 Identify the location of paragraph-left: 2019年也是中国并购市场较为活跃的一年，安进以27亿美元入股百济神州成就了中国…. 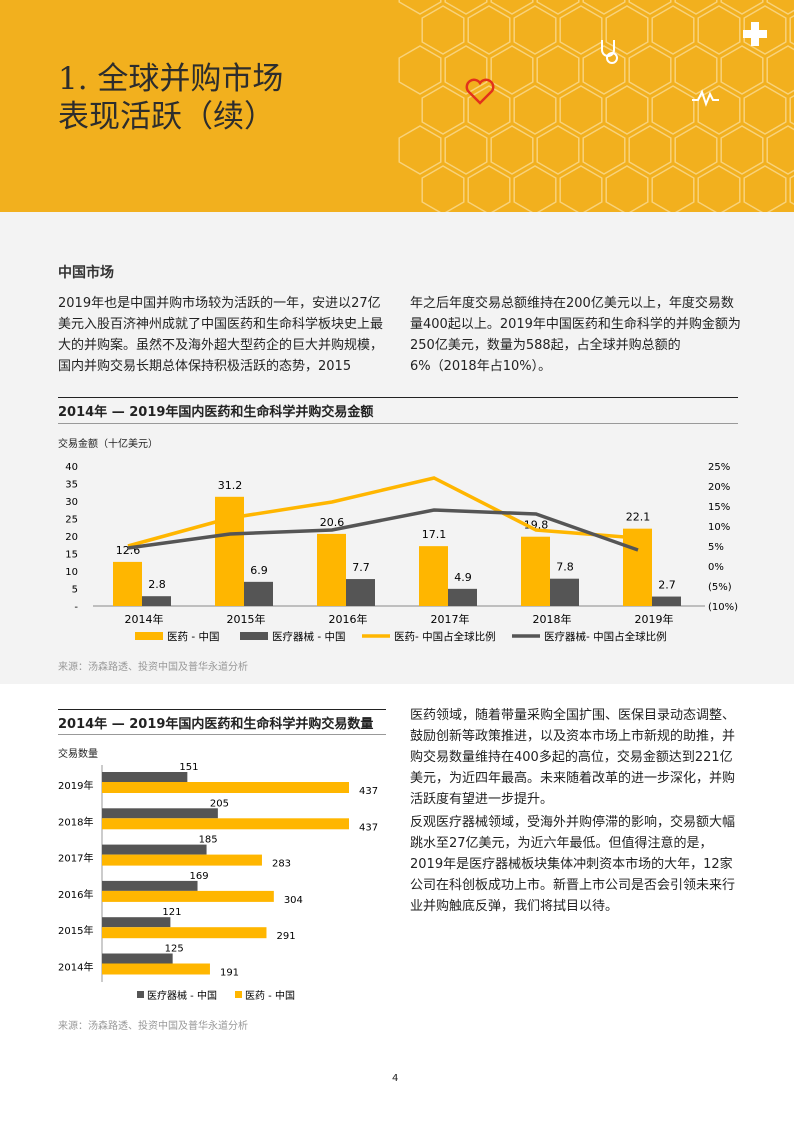
(221, 335).